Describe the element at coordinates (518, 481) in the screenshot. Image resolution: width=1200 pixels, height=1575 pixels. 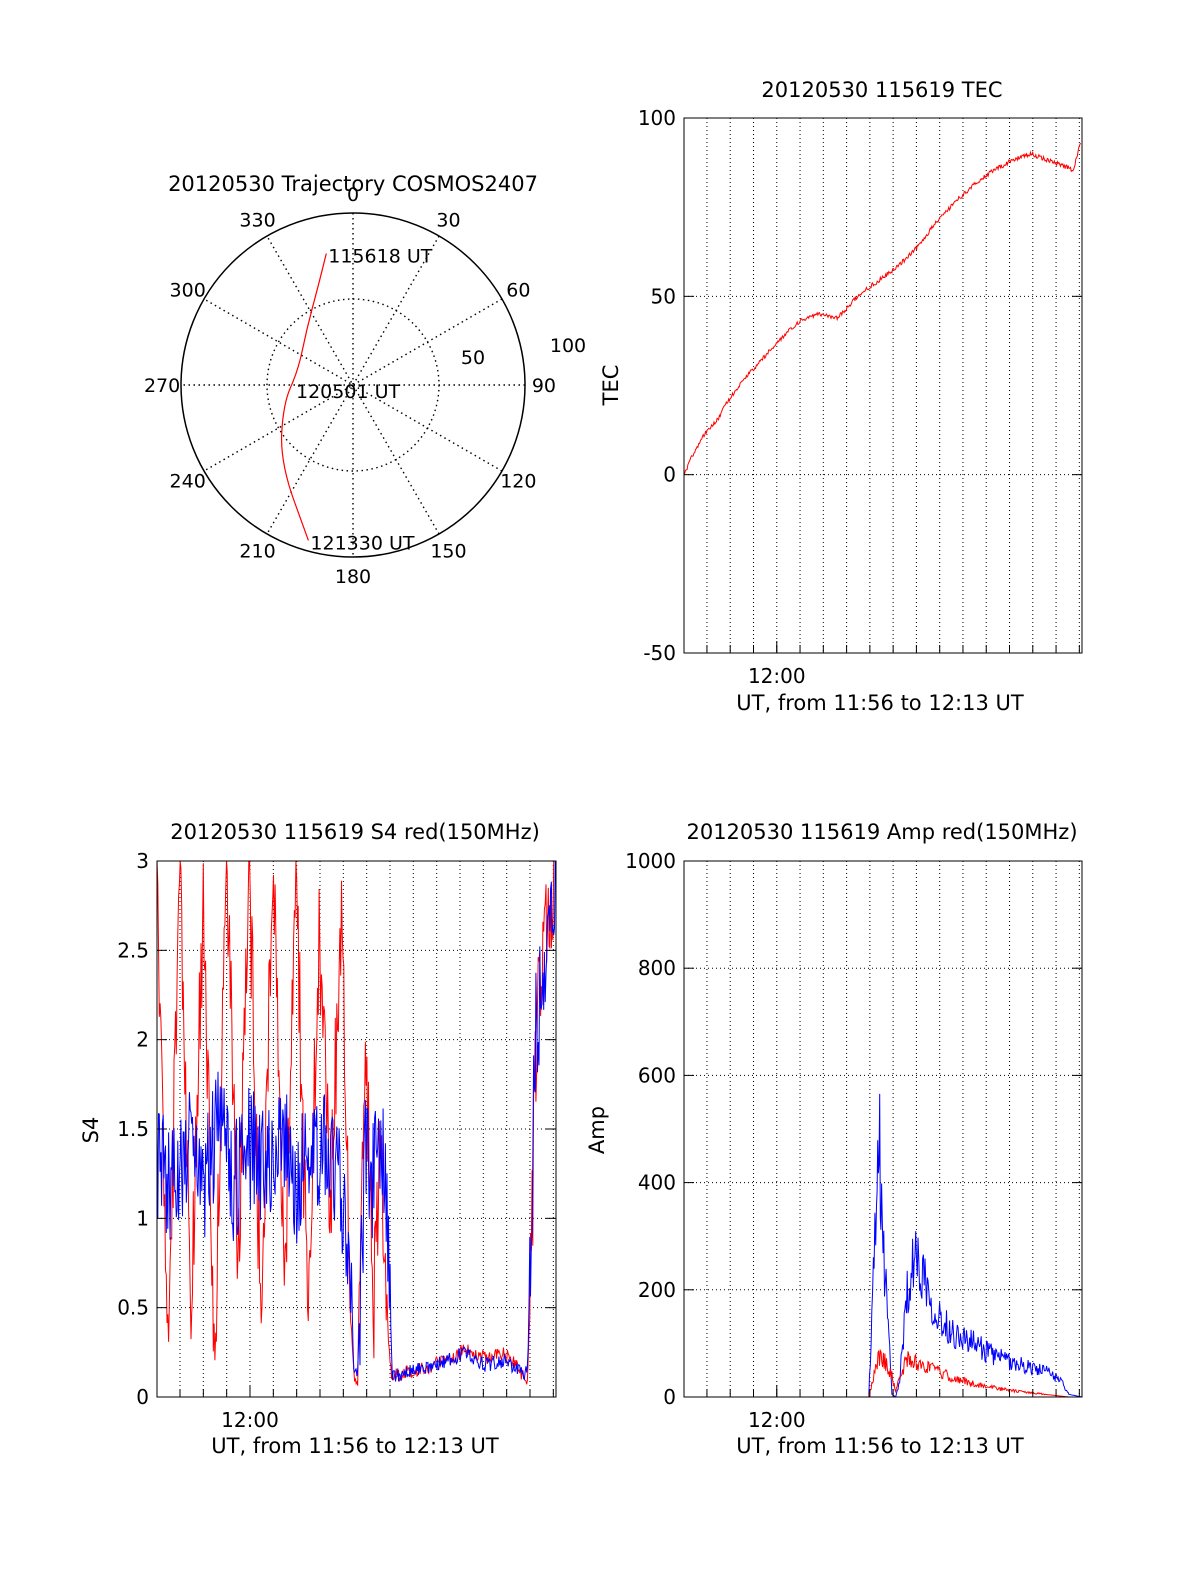
I see `polar-azimuth-label: 120` at that location.